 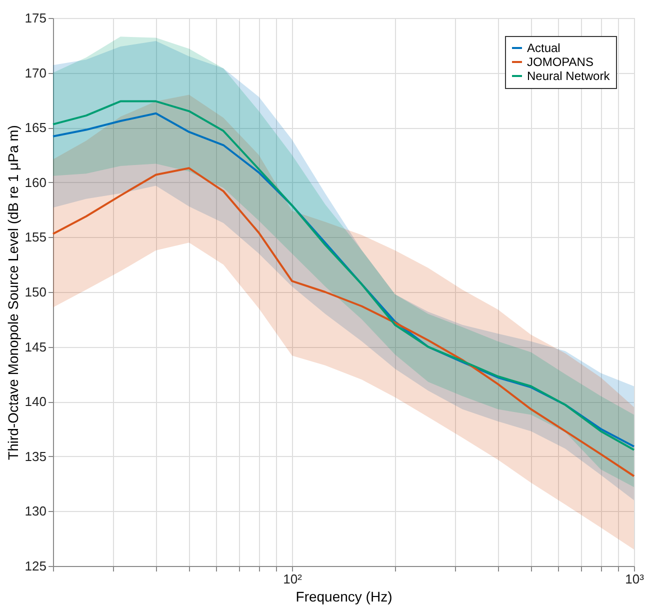 I want to click on y-tick-label: 125, so click(x=35, y=566).